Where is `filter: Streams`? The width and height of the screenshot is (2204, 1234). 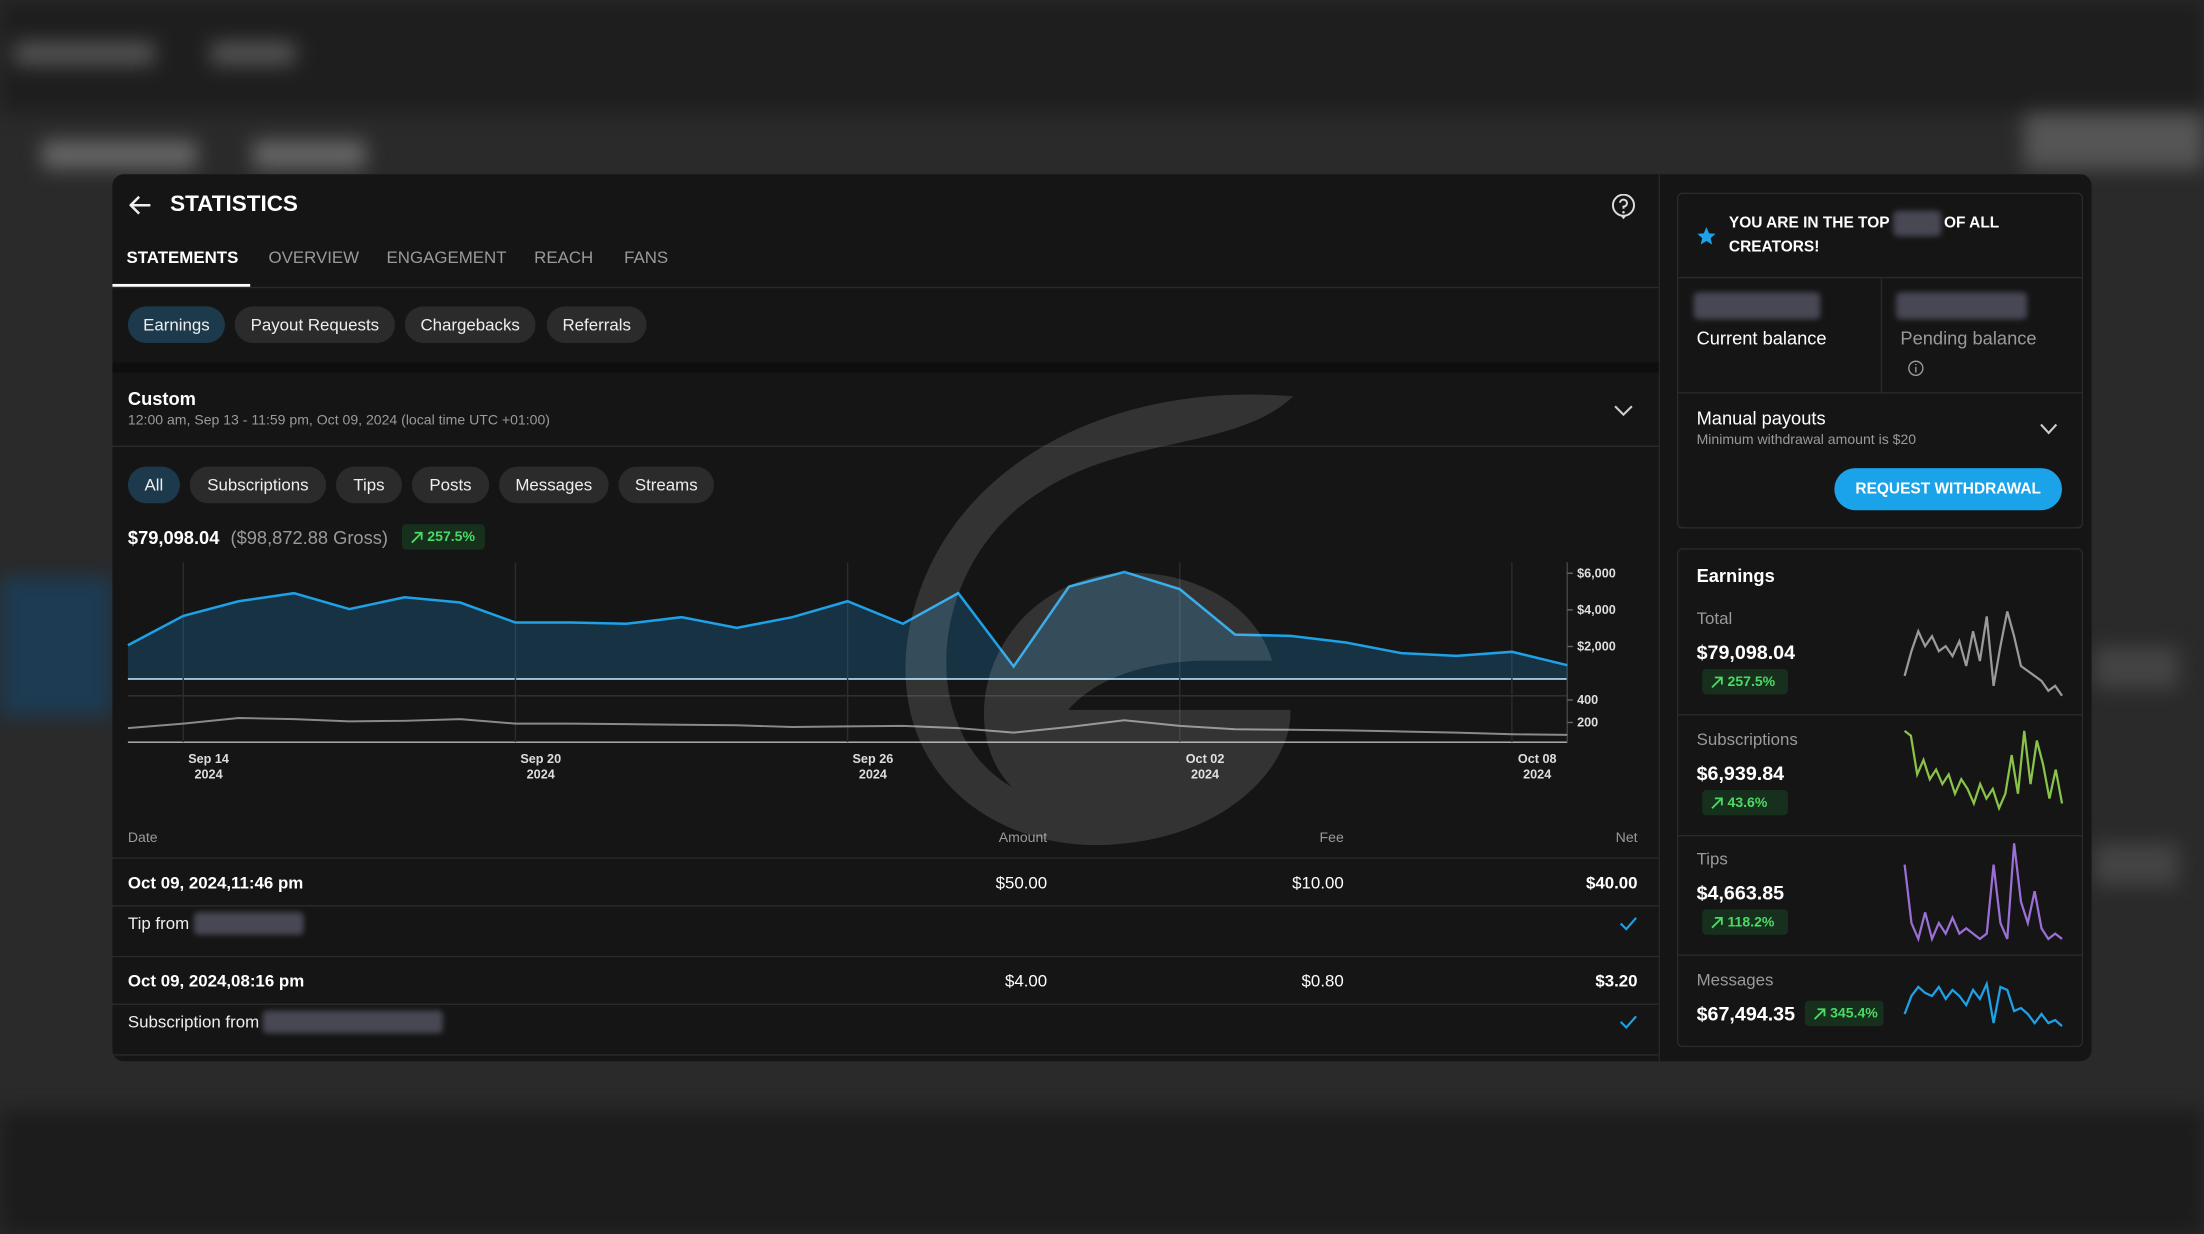 filter: Streams is located at coordinates (666, 485).